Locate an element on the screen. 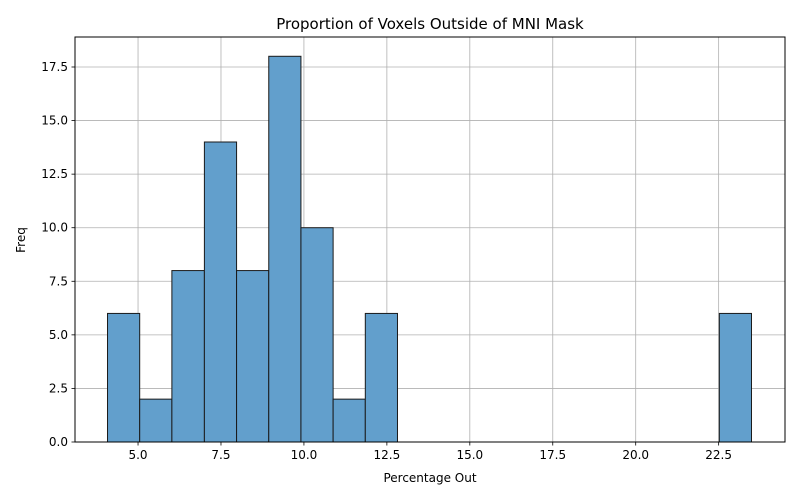  x-tick-label: 7.5 is located at coordinates (220, 455).